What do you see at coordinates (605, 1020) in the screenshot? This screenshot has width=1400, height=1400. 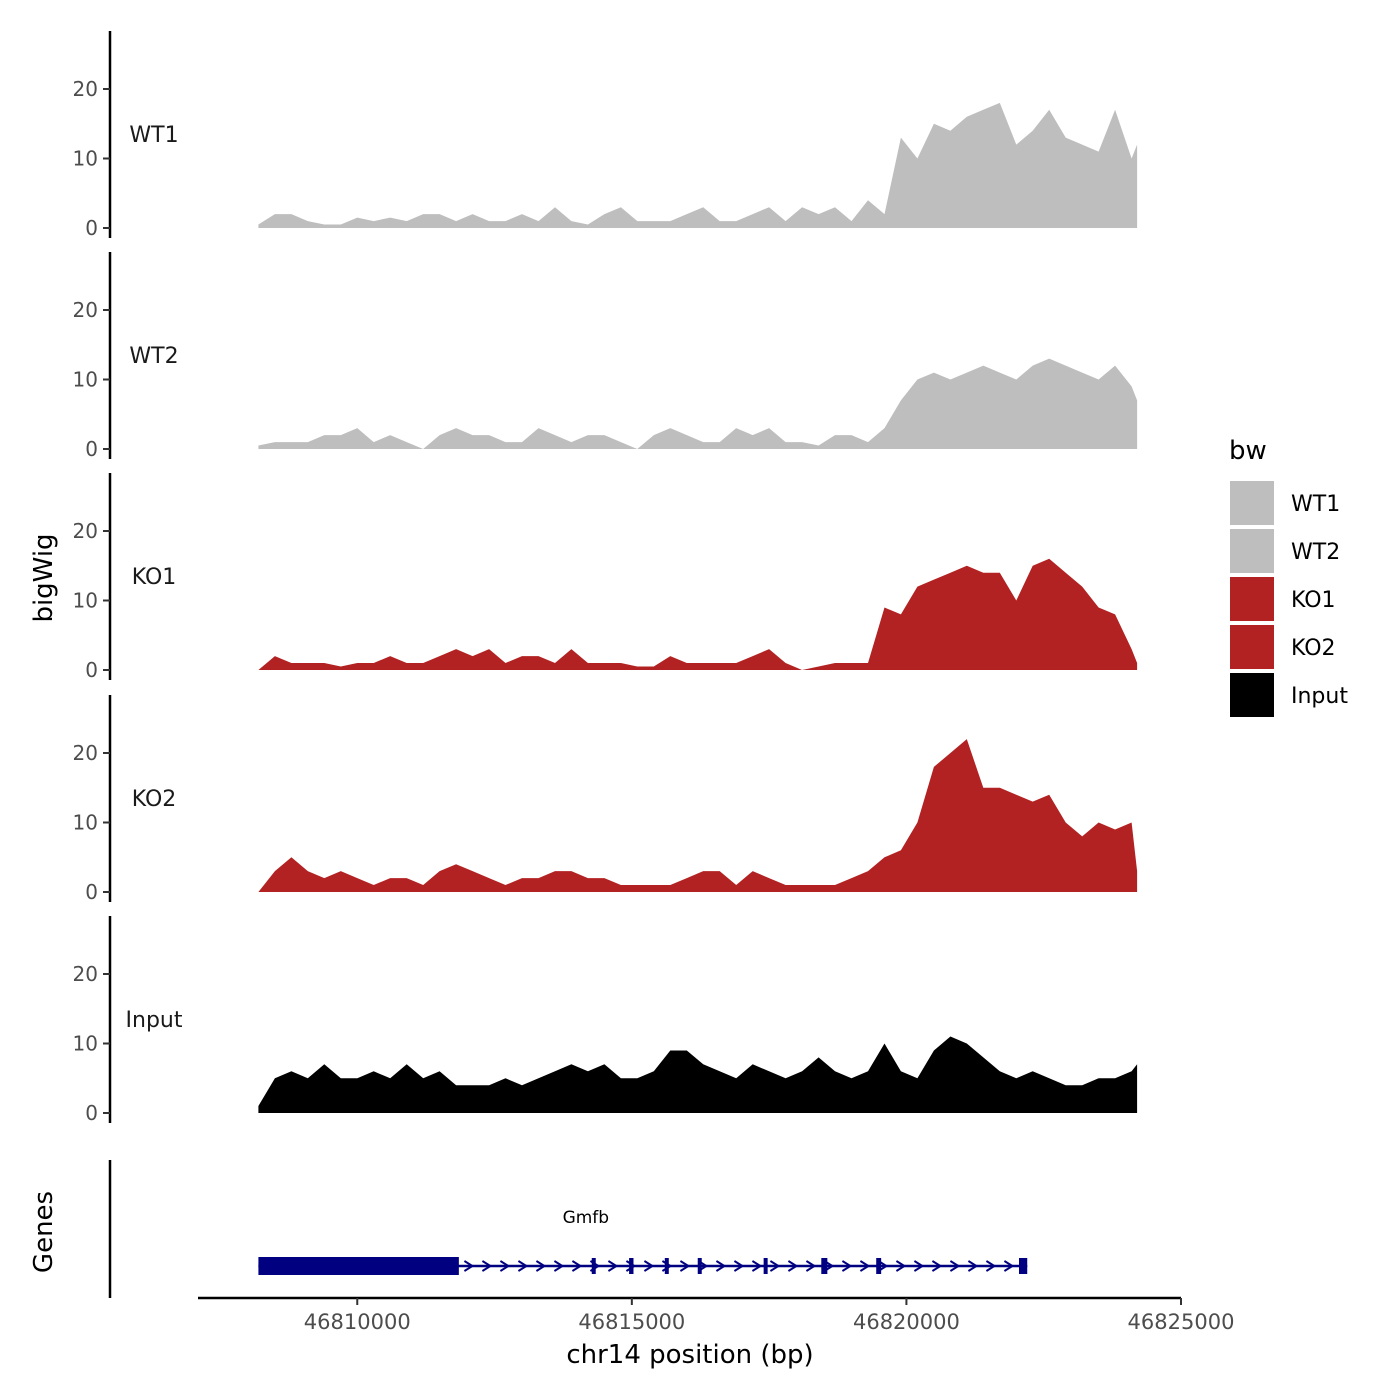 I see `panel-input: 0 10 20 Input` at bounding box center [605, 1020].